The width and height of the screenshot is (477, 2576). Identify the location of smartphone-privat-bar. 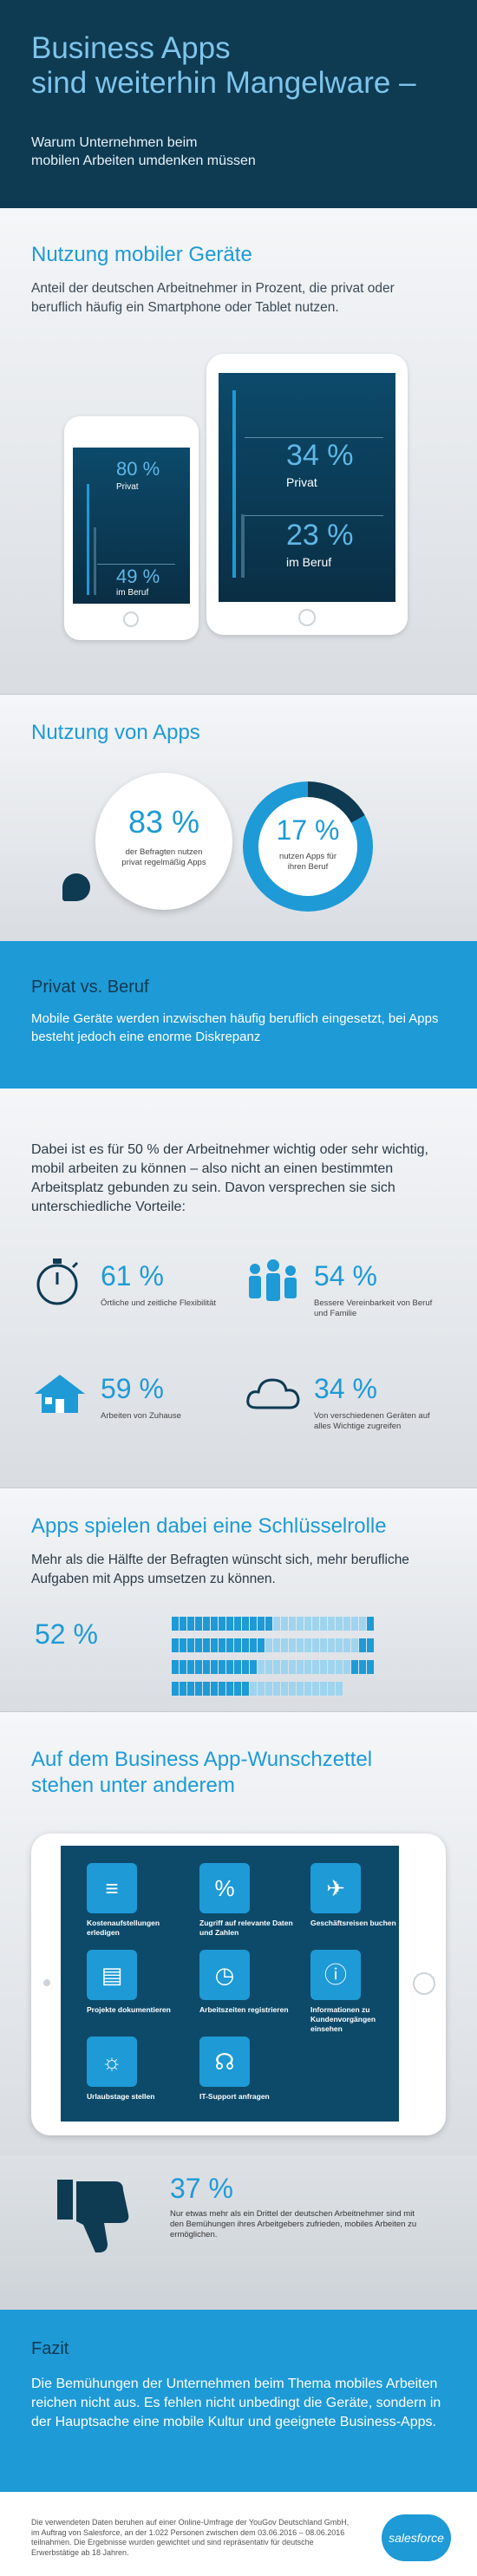
(88, 539).